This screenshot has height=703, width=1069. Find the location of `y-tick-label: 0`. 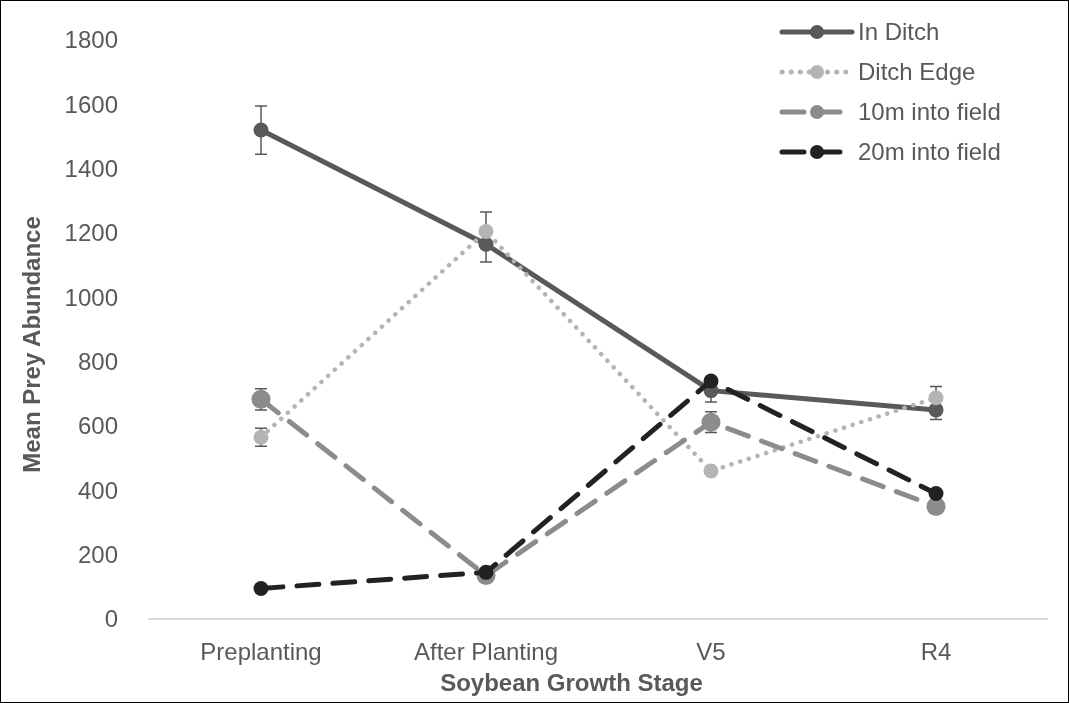

y-tick-label: 0 is located at coordinates (111, 619).